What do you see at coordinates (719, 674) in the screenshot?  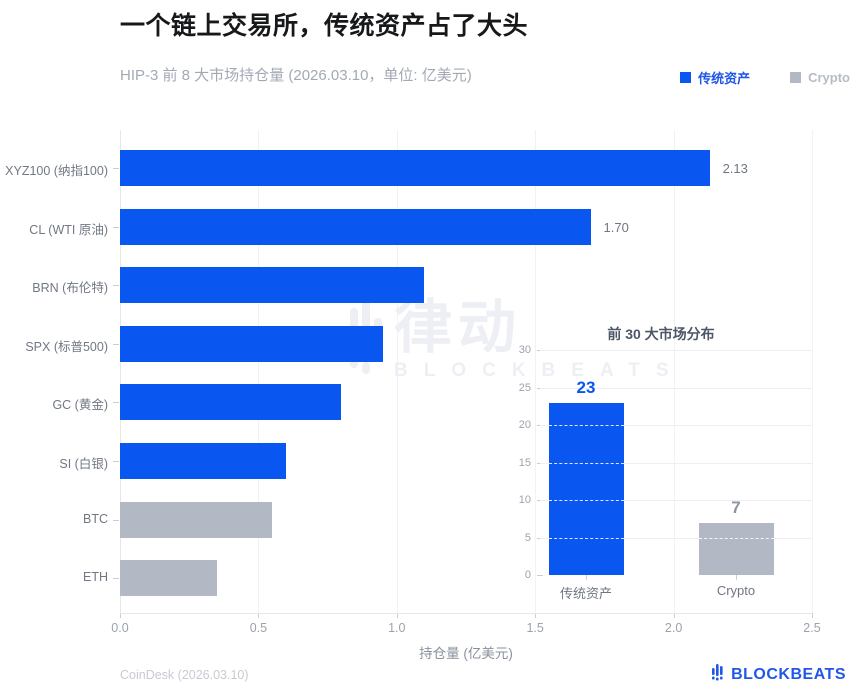 I see `blockbeats-equalizer-icon` at bounding box center [719, 674].